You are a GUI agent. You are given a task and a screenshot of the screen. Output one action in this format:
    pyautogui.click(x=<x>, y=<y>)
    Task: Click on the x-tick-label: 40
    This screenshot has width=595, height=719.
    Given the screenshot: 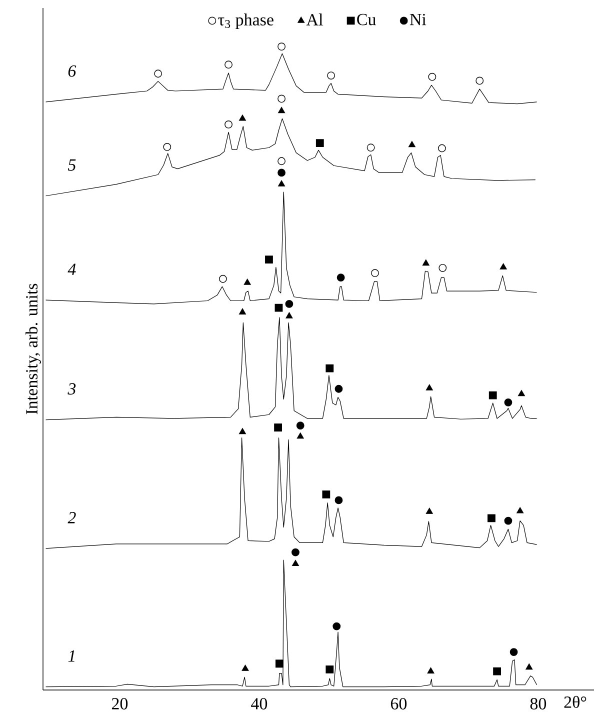 What is the action you would take?
    pyautogui.click(x=259, y=704)
    